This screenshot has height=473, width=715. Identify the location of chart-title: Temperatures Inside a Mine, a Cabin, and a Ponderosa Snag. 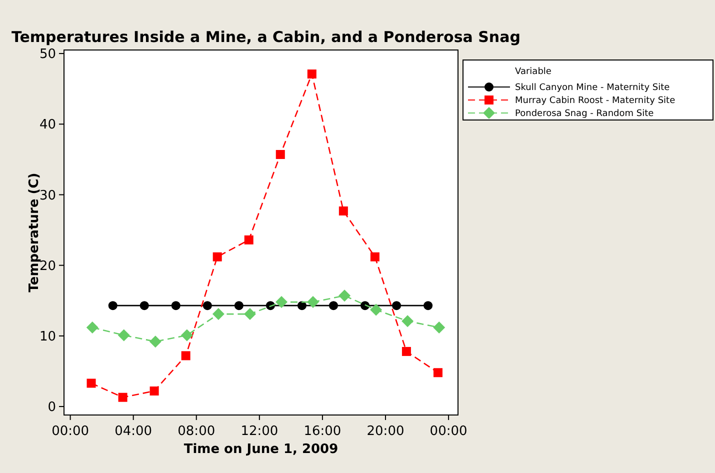
(266, 37).